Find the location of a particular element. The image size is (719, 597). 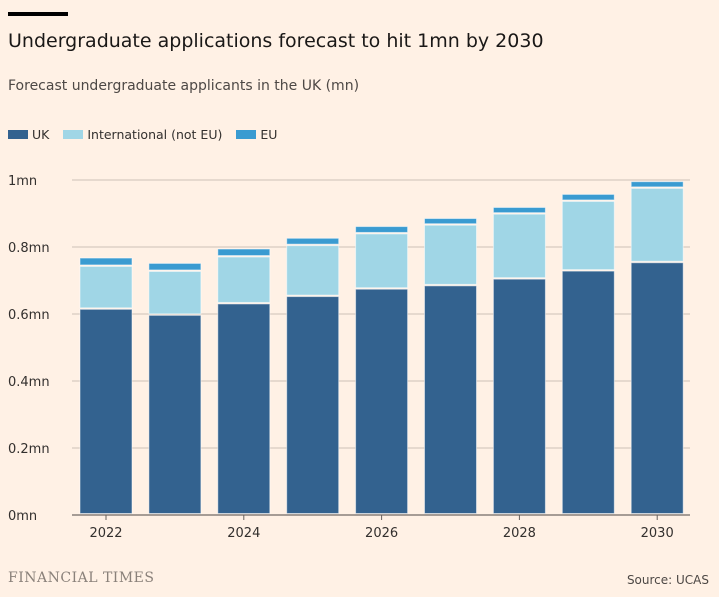

legend-label: International (not EU) is located at coordinates (155, 134).